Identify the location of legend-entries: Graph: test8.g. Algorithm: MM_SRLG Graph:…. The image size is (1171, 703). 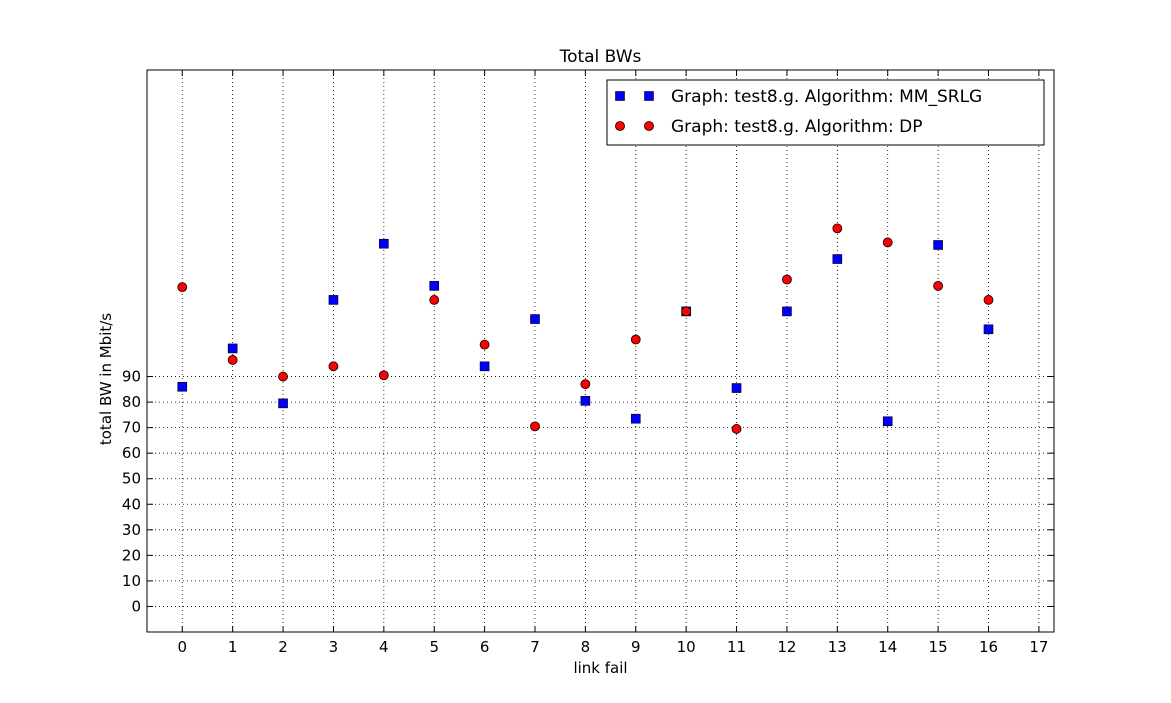
(798, 112).